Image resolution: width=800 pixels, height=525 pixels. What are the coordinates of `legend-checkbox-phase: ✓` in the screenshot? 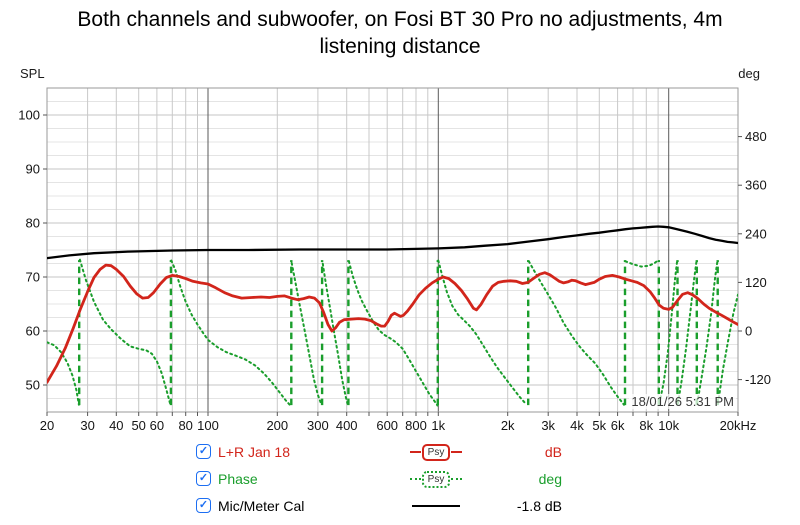 It's located at (203, 478).